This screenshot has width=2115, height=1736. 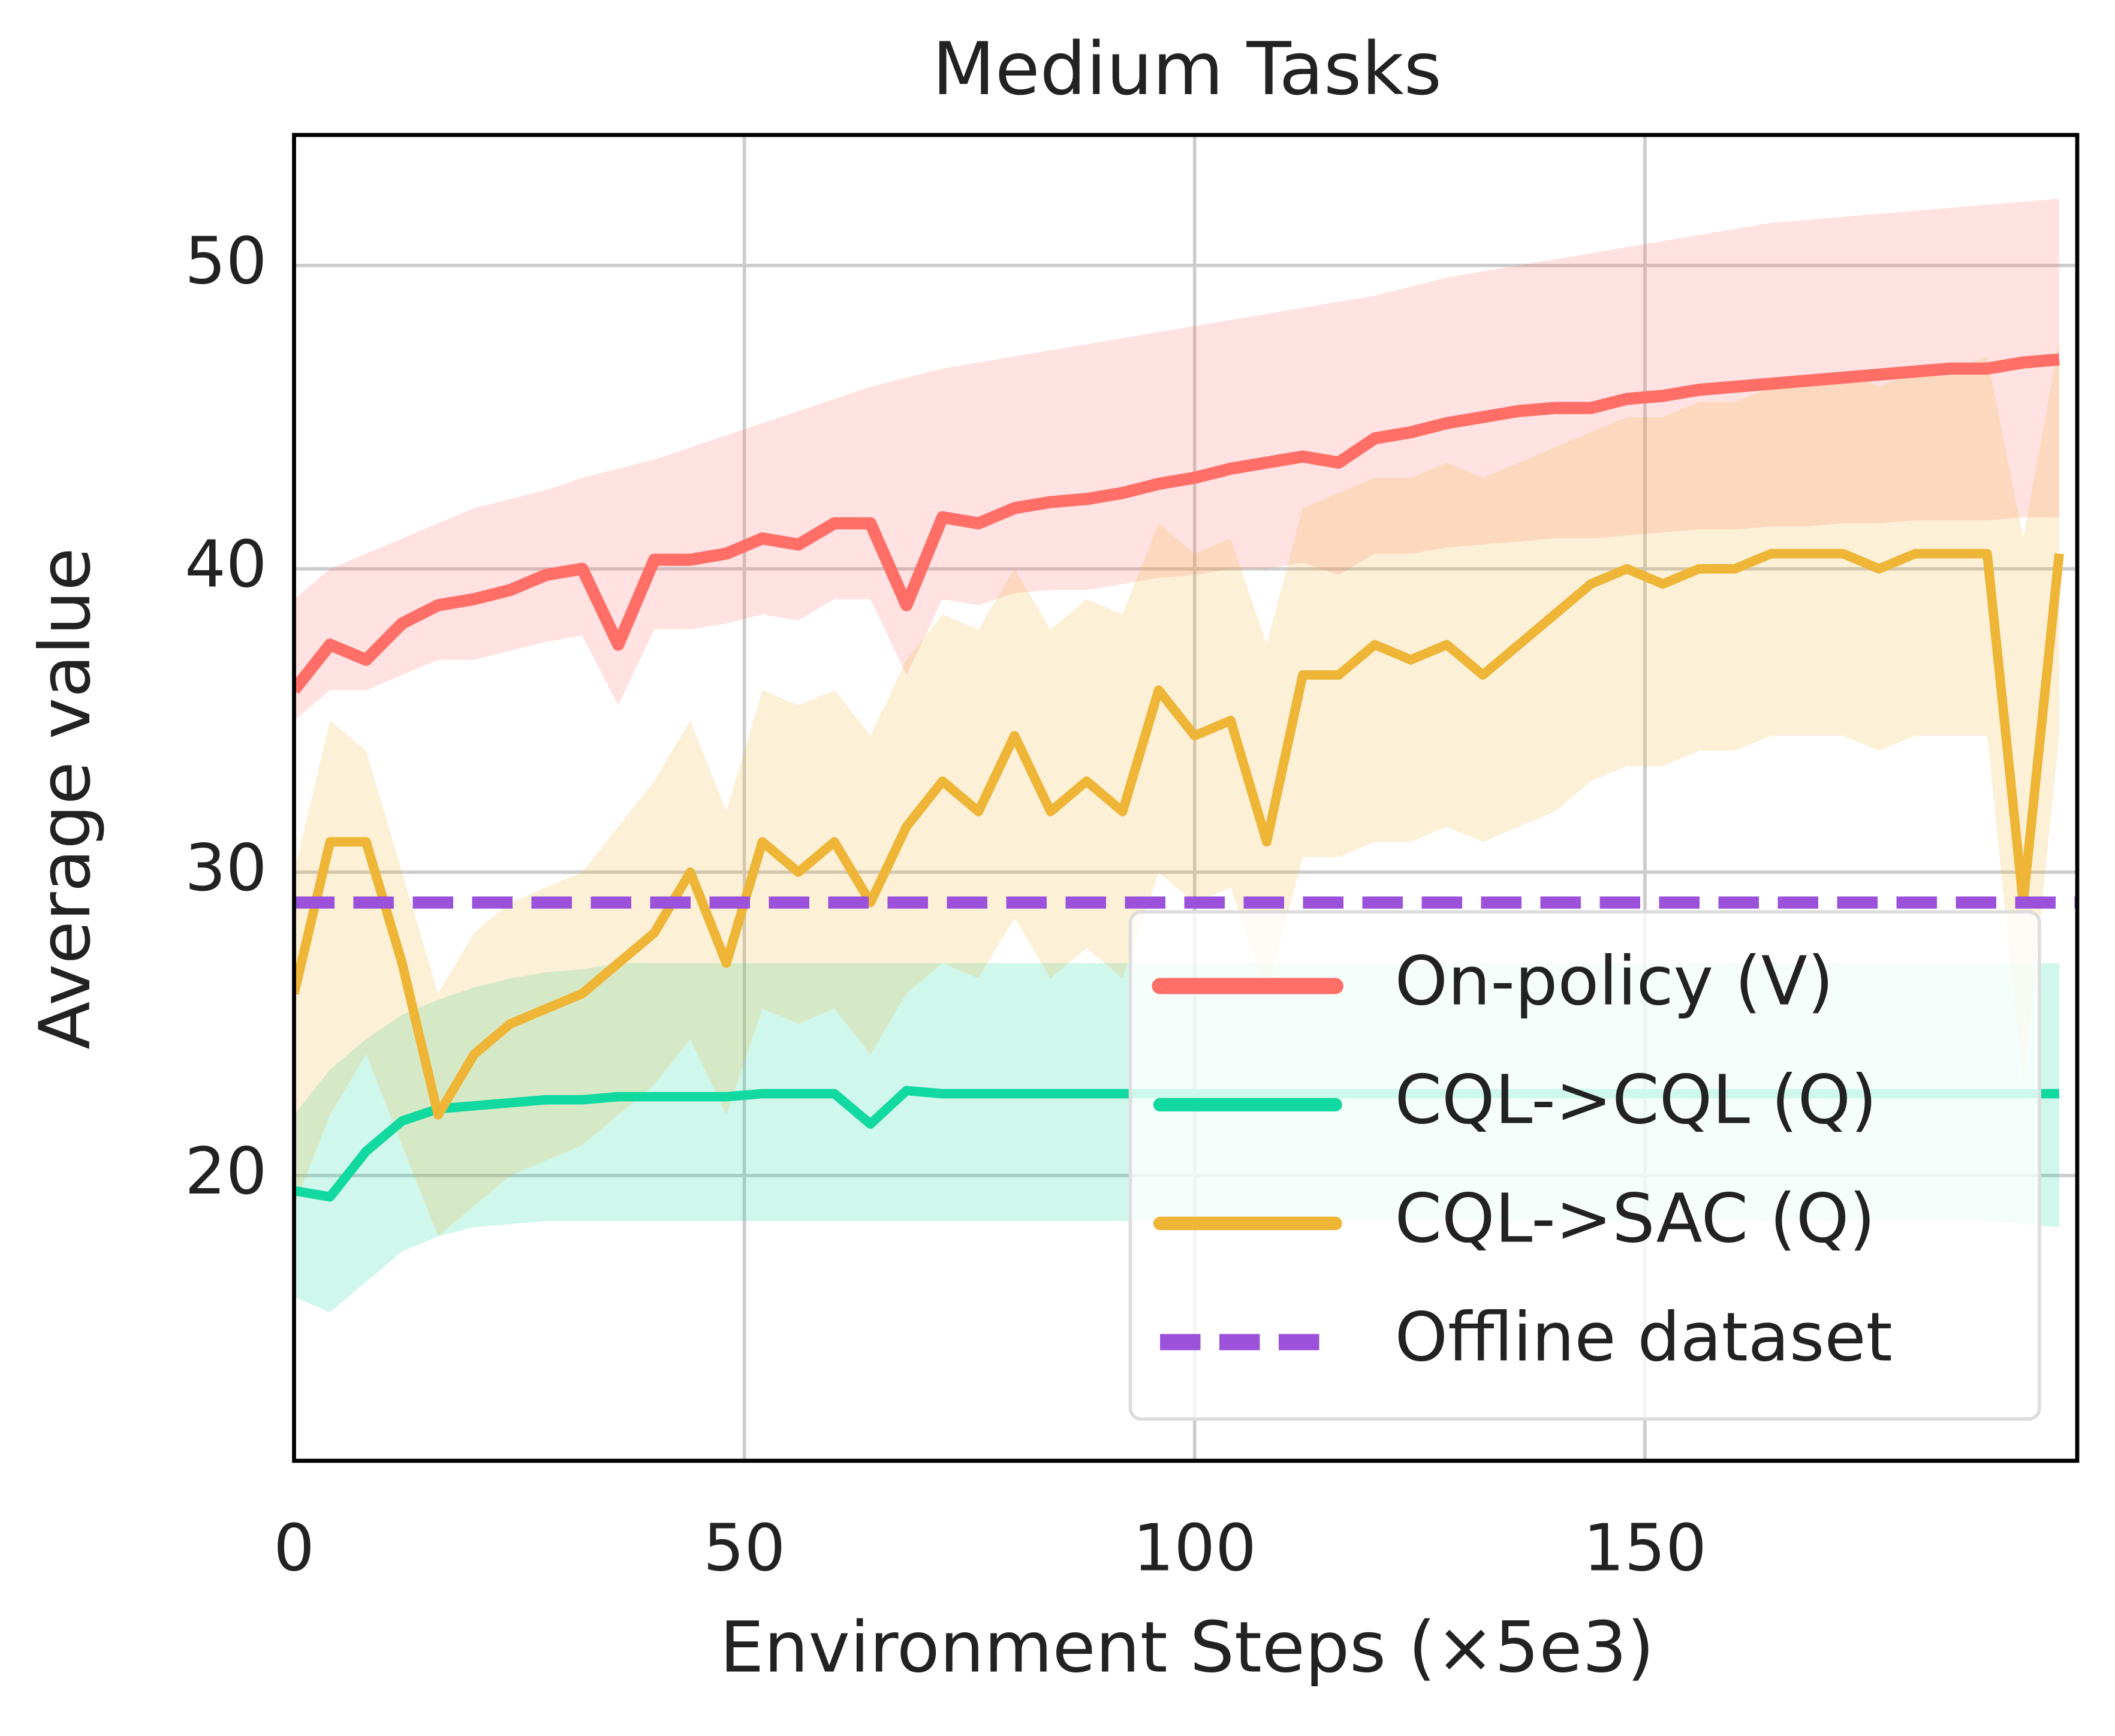 I want to click on legend-label: CQL->CQL (Q), so click(x=1636, y=1100).